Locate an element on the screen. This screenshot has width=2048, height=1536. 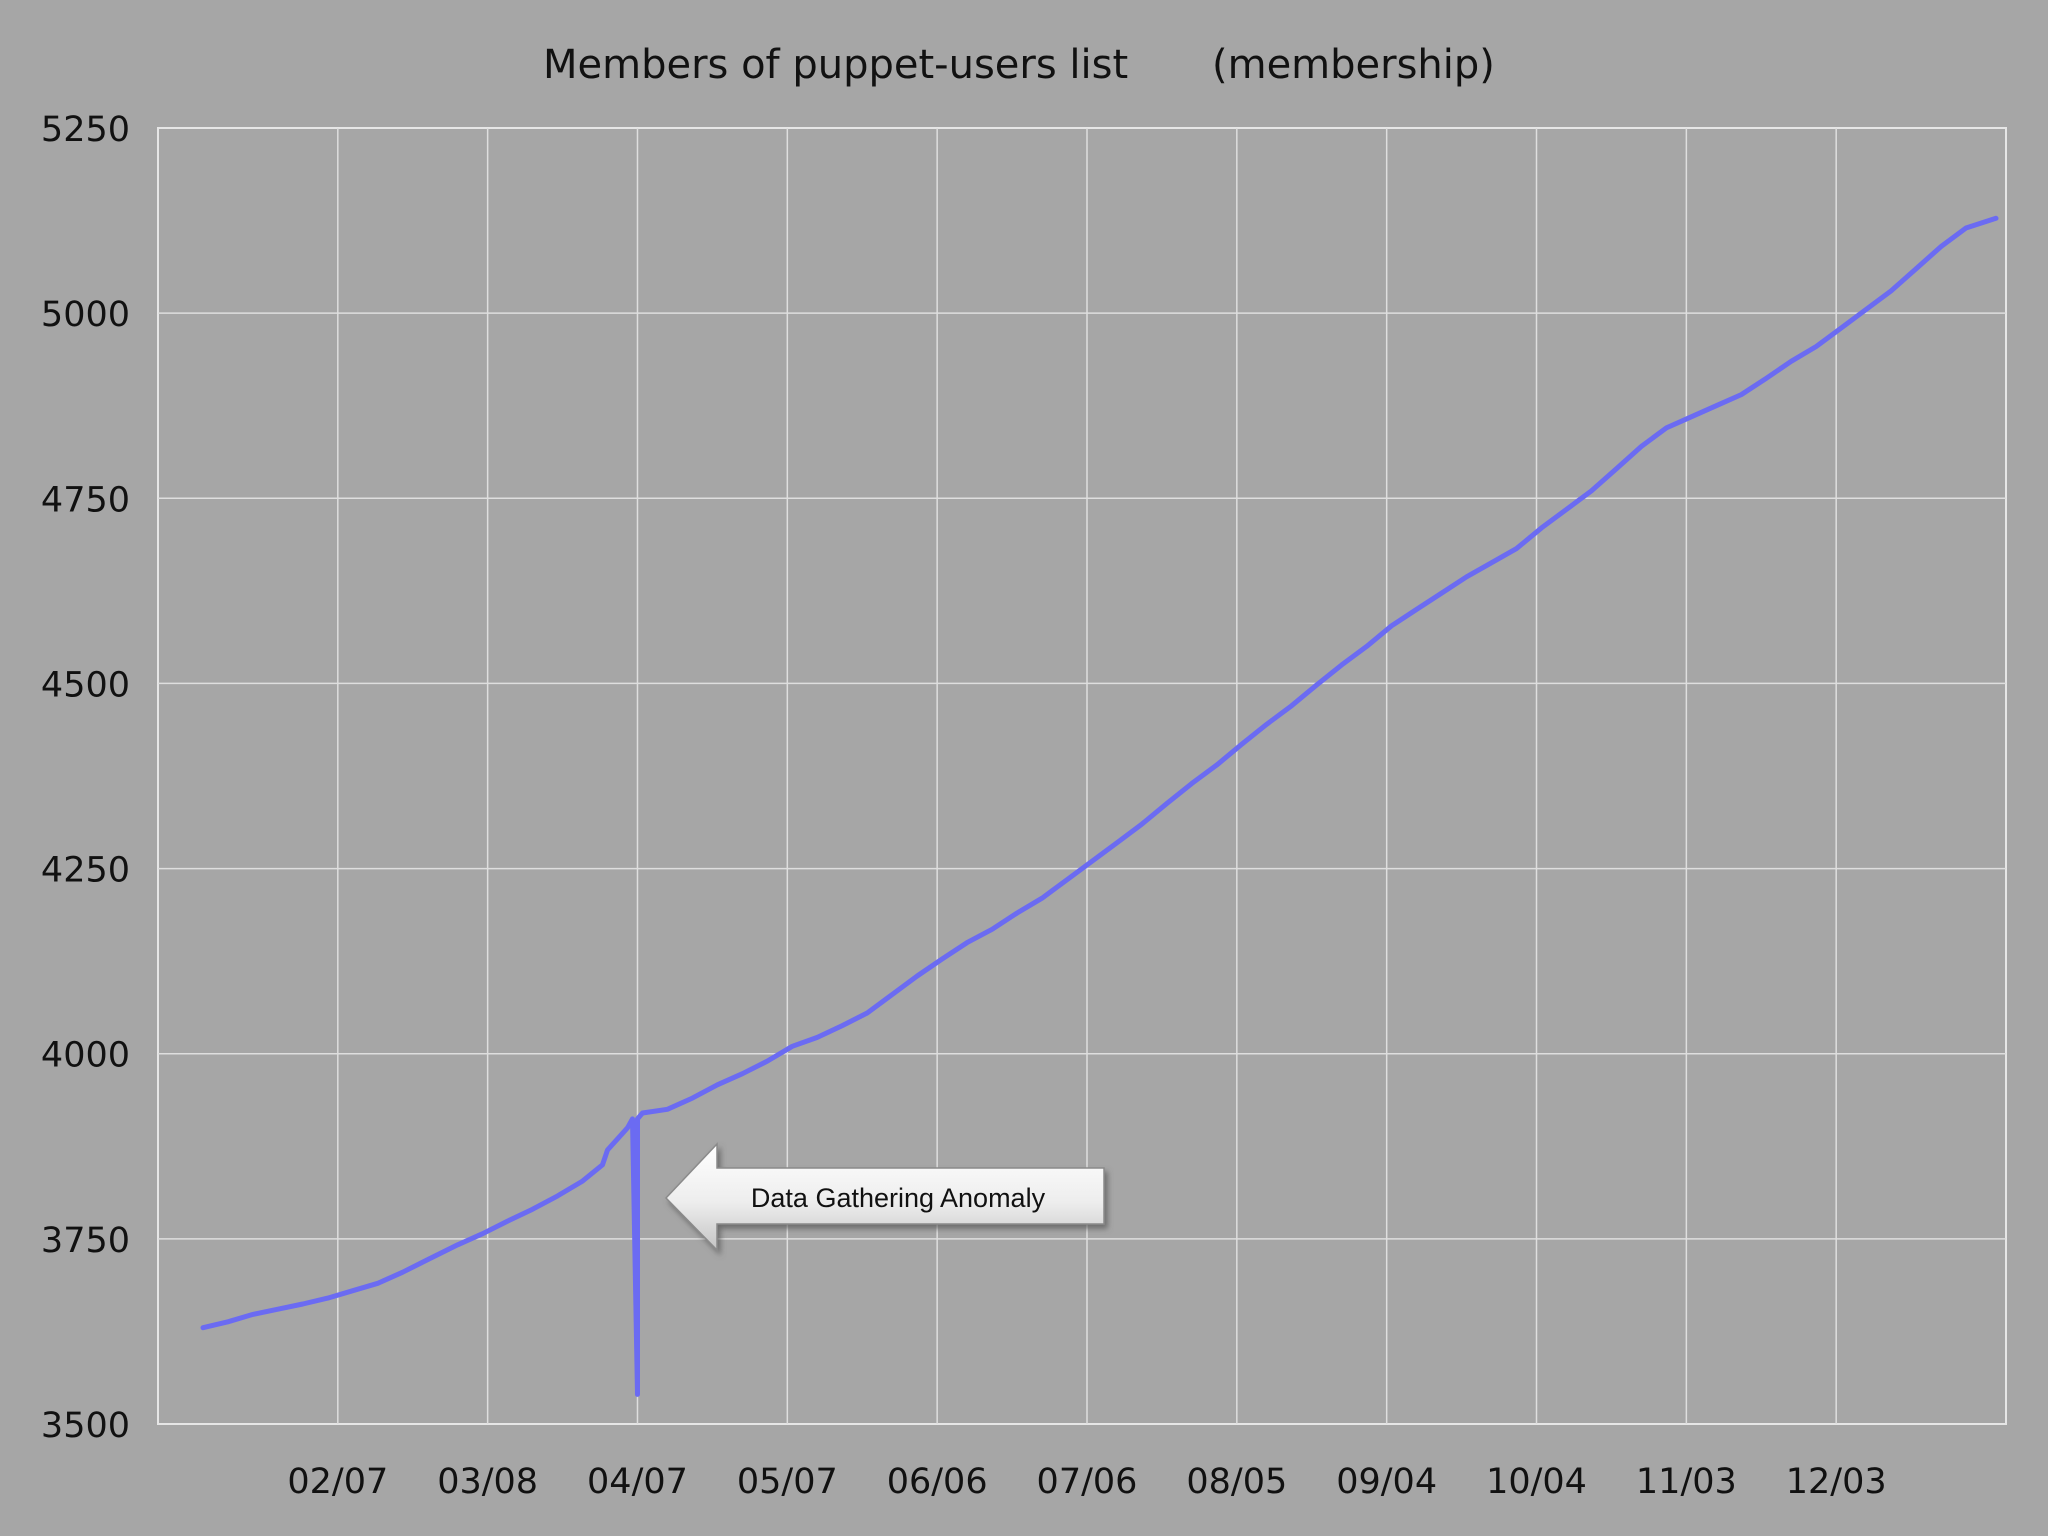
x-tick-label: 07/06 is located at coordinates (1087, 1482).